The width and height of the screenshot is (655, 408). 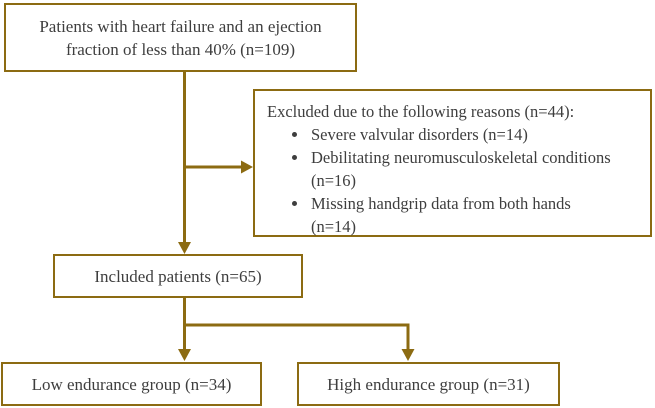 I want to click on low-endurance-group-text: Low endurance group (n=34), so click(x=131, y=384).